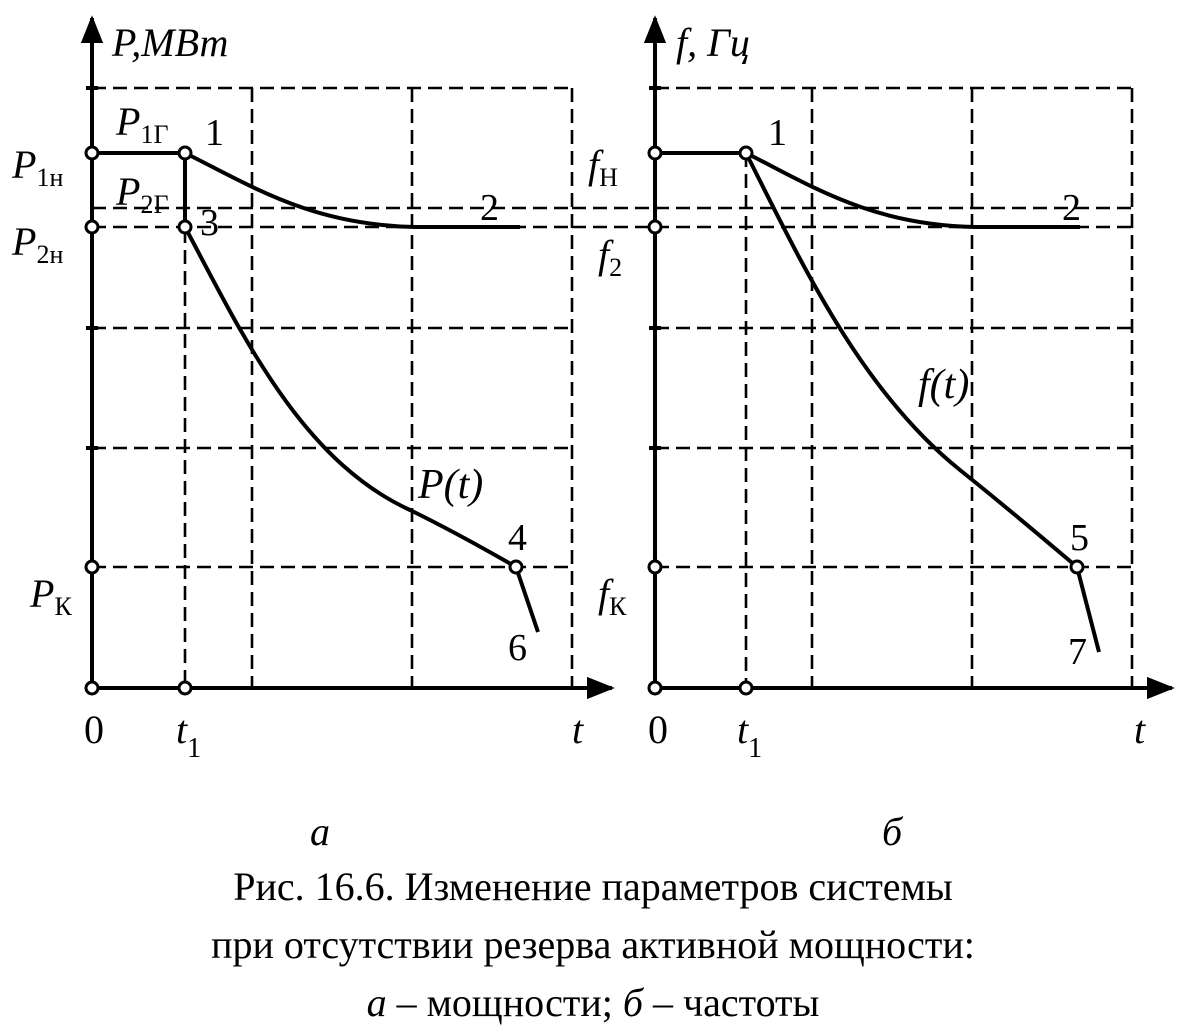 The image size is (1186, 1032). Describe the element at coordinates (50, 596) in the screenshot. I see `label-pk: PК` at that location.